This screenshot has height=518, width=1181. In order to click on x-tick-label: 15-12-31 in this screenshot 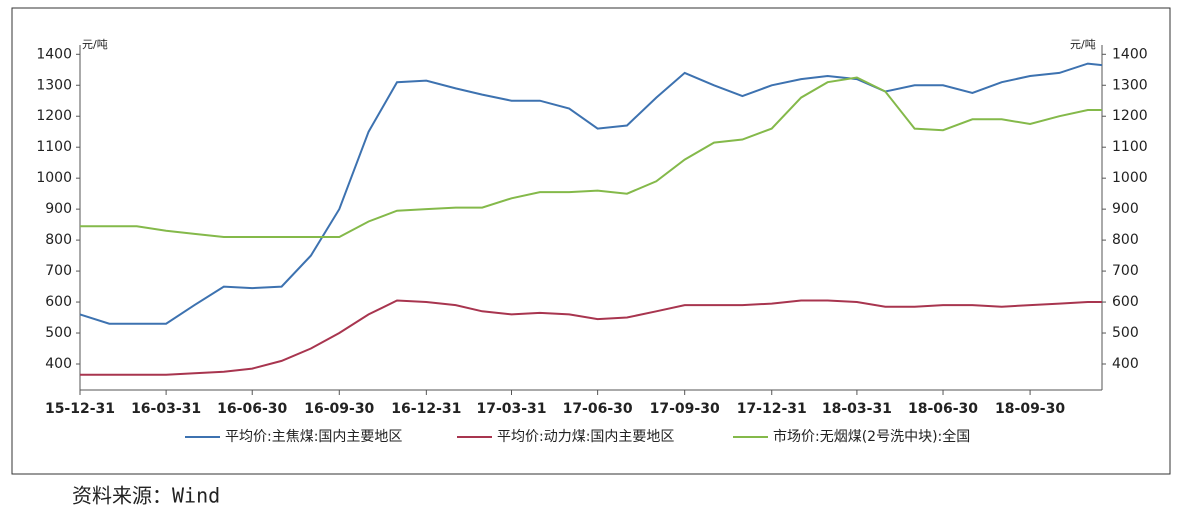, I will do `click(80, 409)`.